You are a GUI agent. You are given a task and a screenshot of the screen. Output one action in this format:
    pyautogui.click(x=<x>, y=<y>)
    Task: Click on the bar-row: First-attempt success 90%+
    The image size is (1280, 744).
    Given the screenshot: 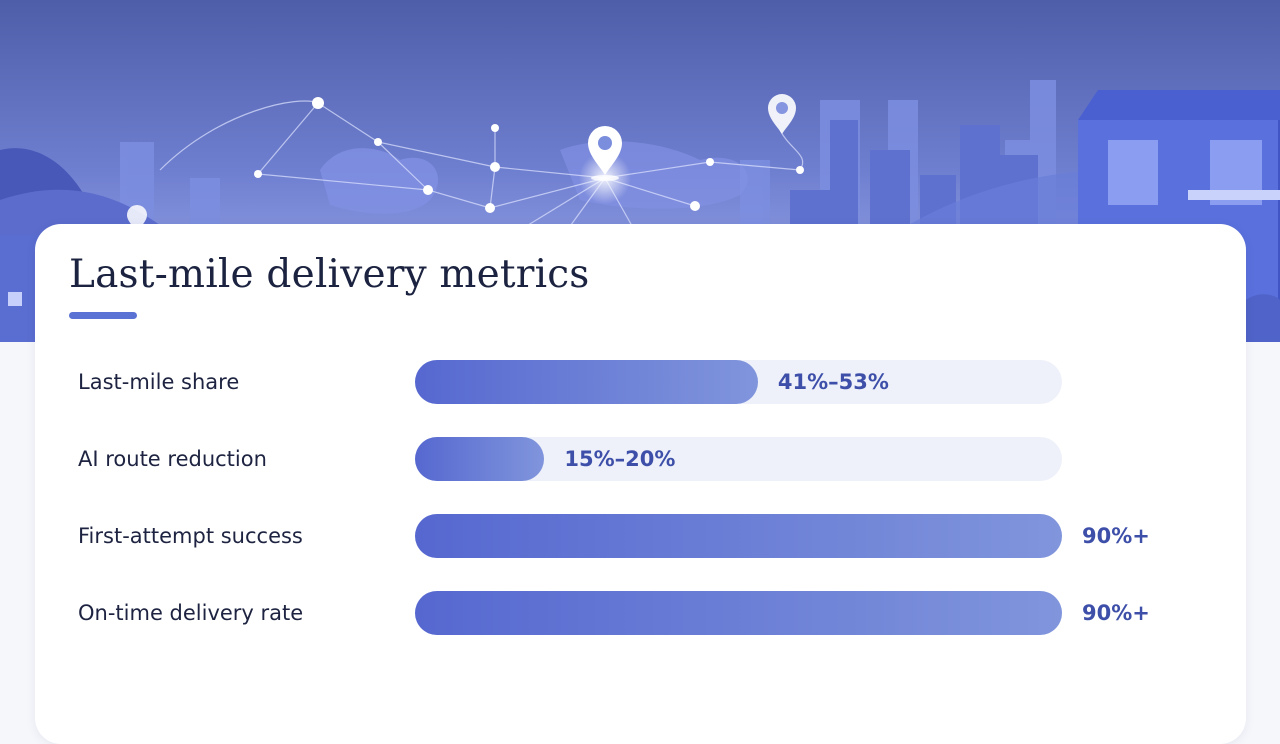 What is the action you would take?
    pyautogui.click(x=640, y=536)
    